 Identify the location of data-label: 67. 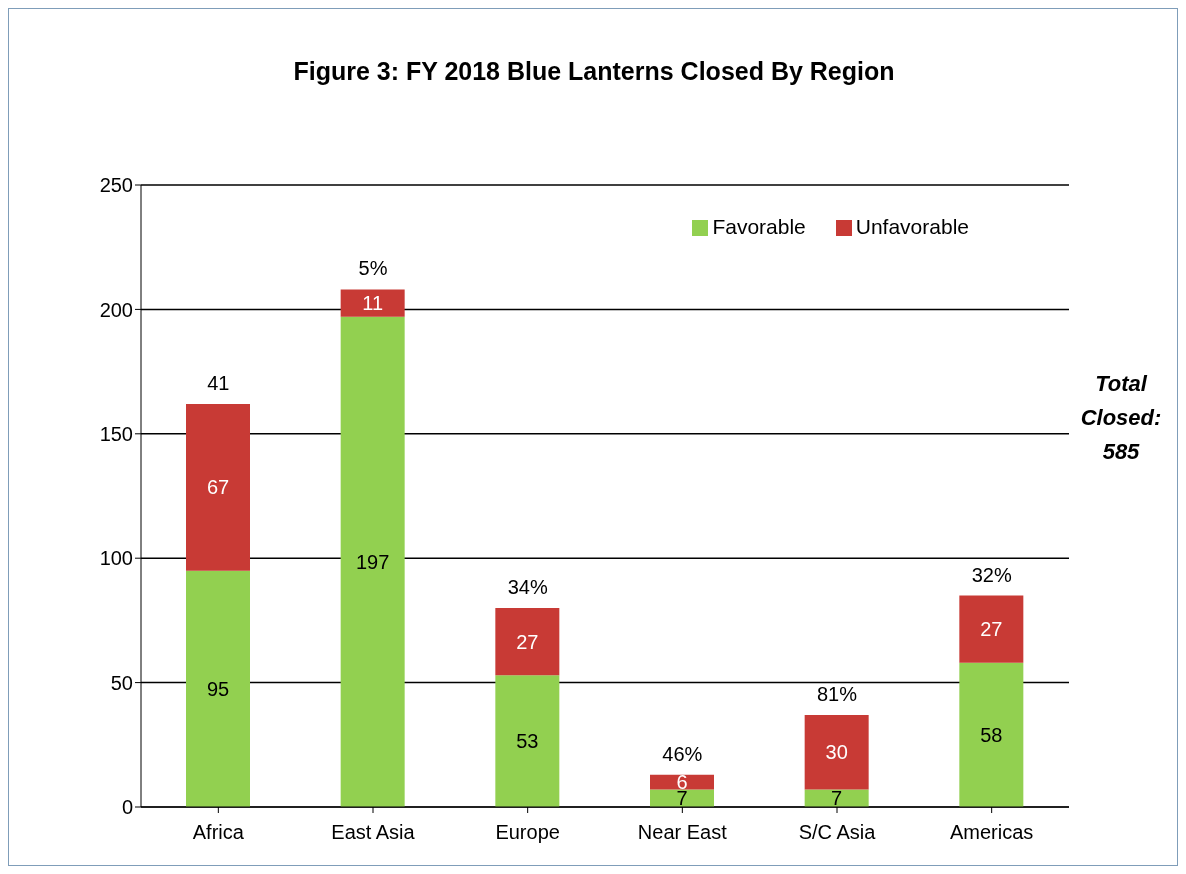
(218, 487).